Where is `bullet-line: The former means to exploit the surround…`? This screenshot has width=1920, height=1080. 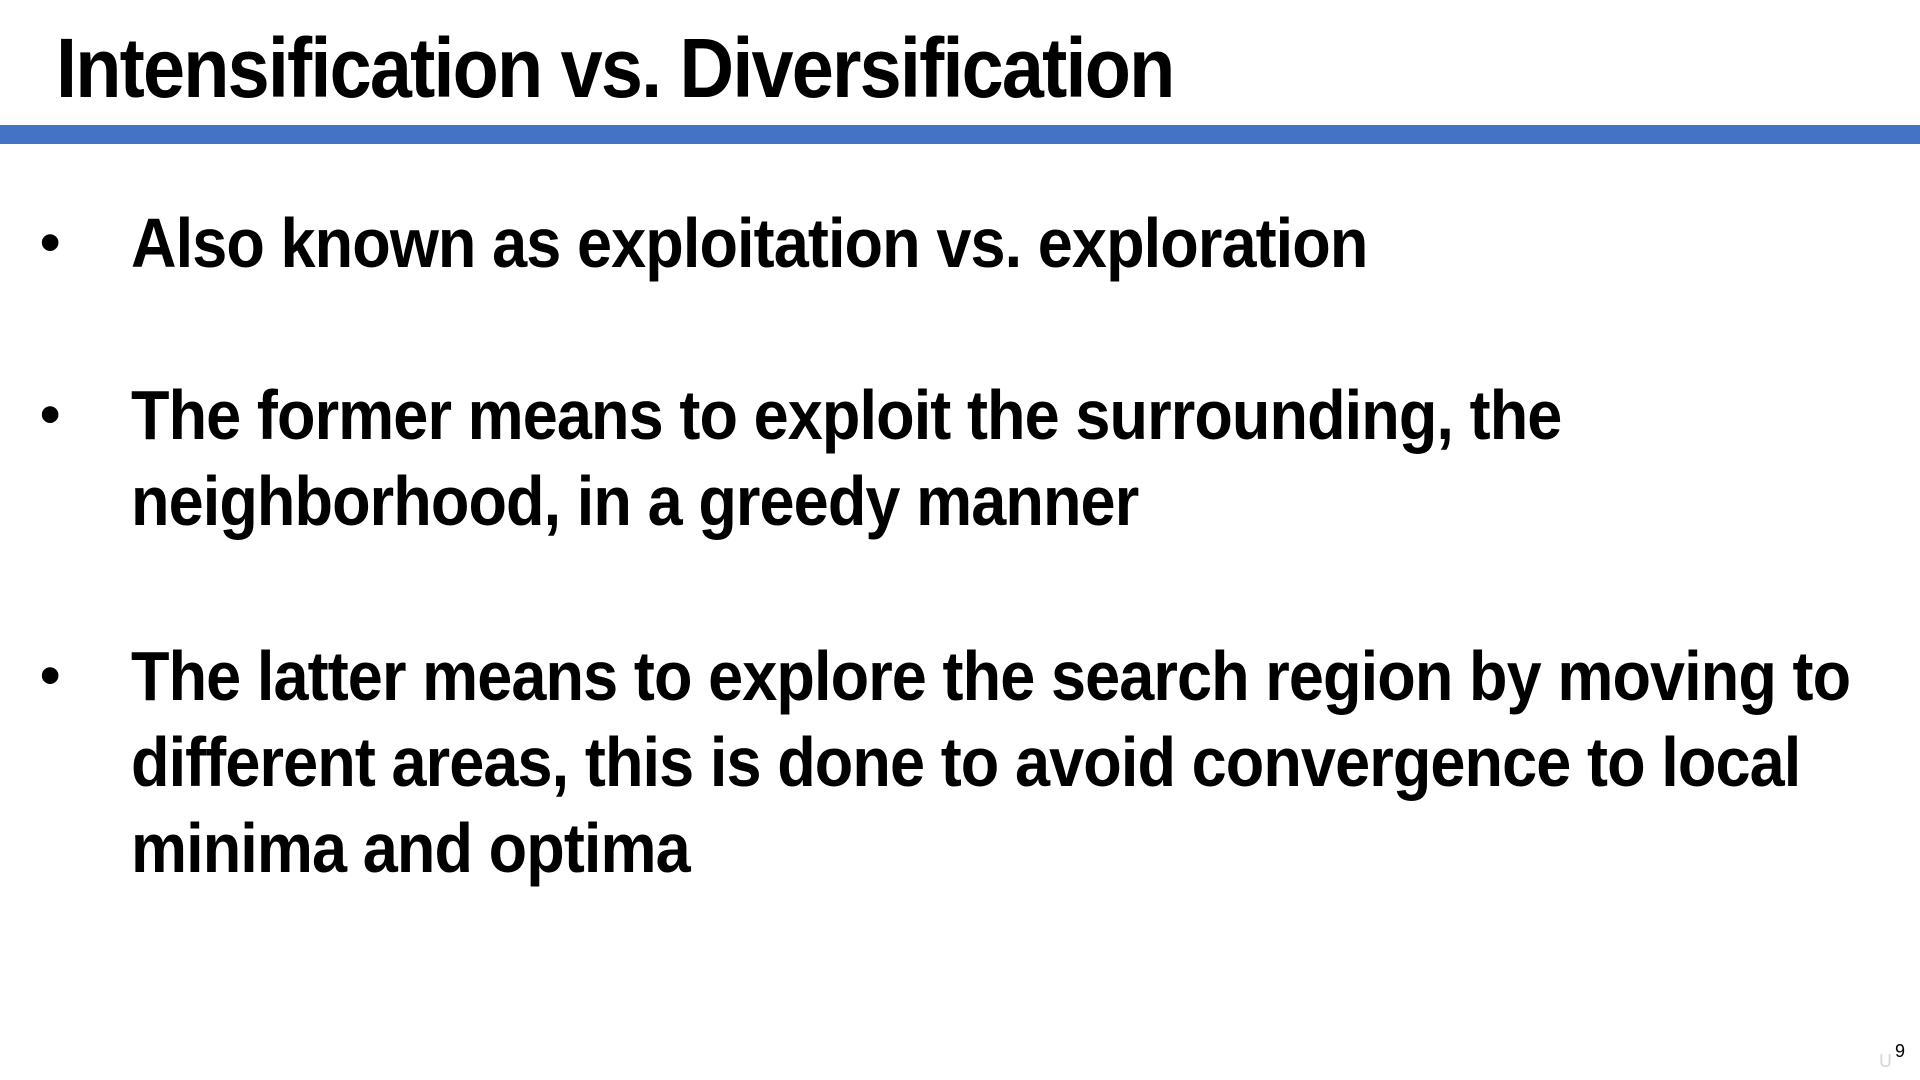 bullet-line: The former means to exploit the surround… is located at coordinates (846, 415).